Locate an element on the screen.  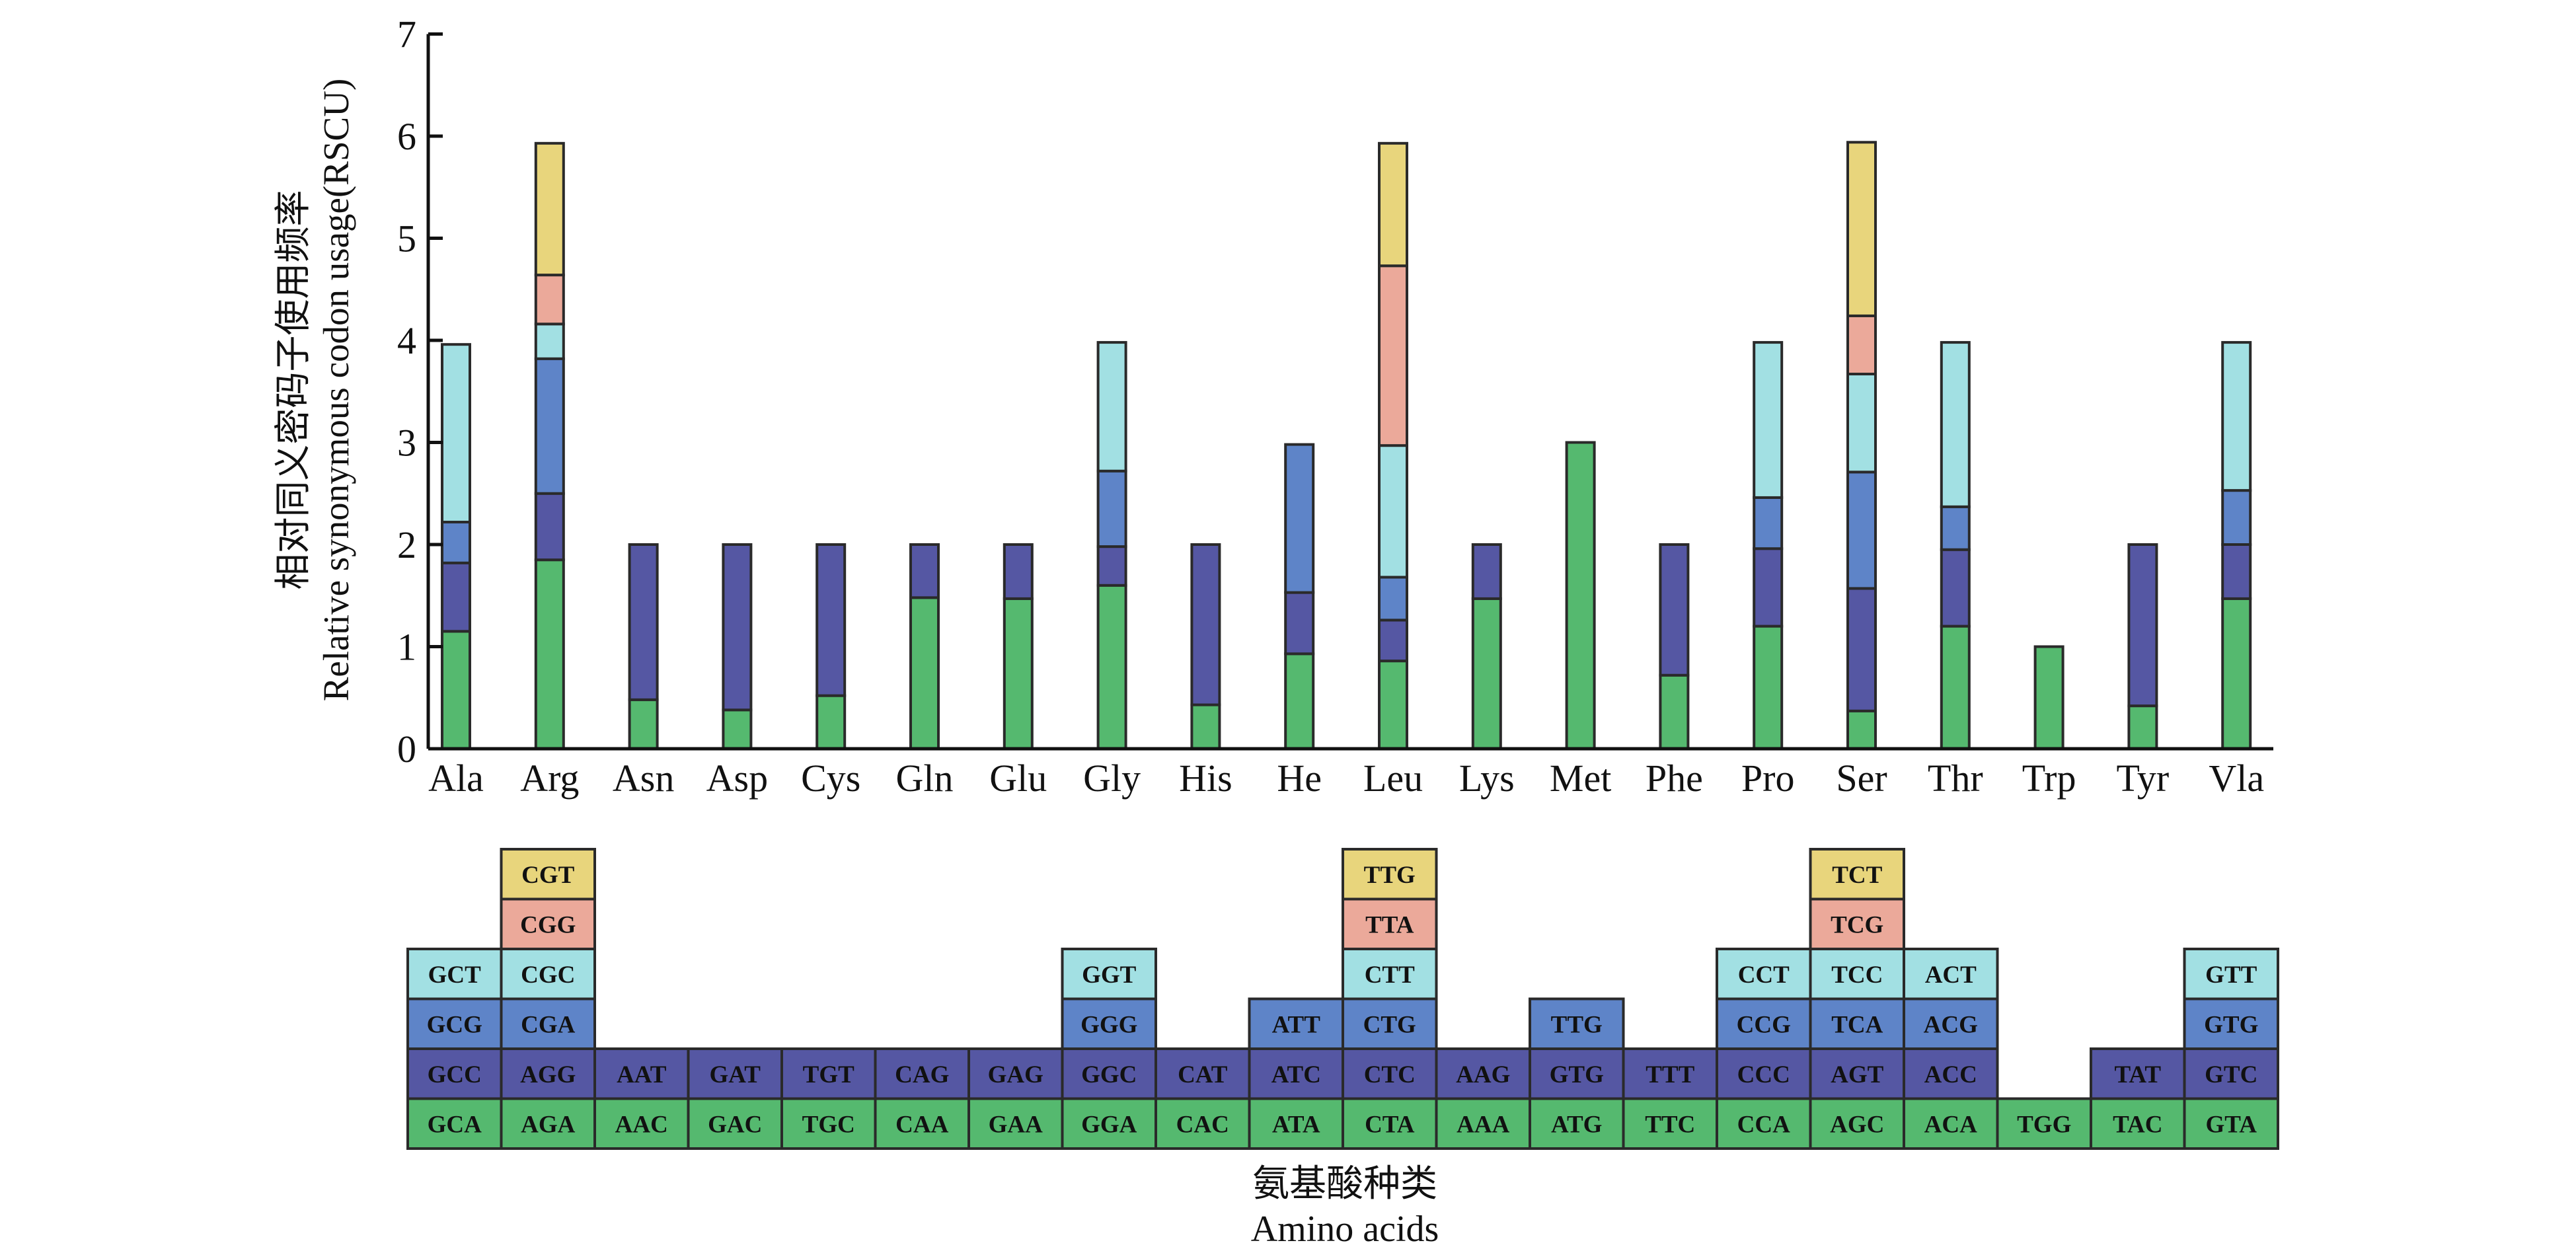
codon-label: GGC is located at coordinates (1109, 1074).